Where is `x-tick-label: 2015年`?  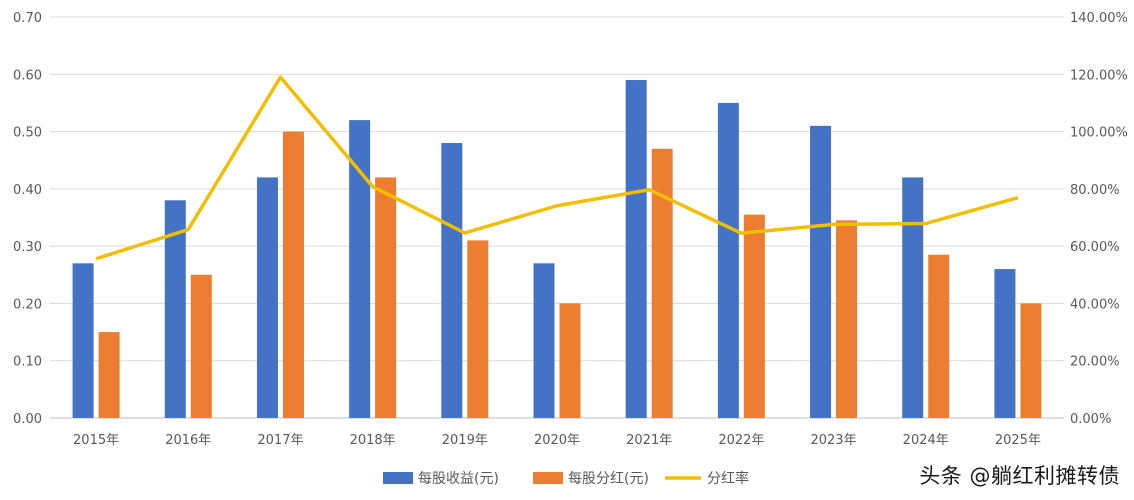 x-tick-label: 2015年 is located at coordinates (96, 440).